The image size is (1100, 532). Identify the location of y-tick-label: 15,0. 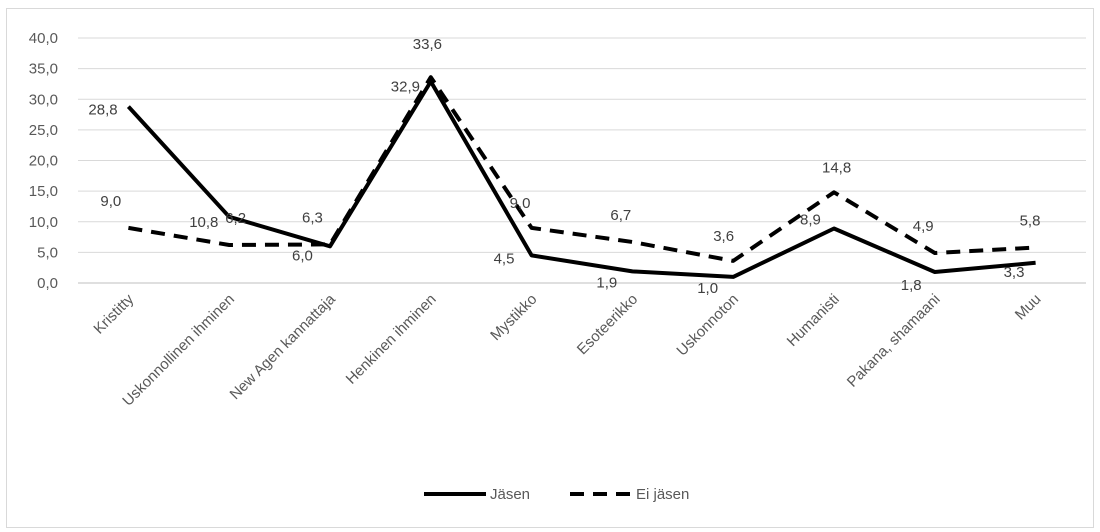
(43, 191).